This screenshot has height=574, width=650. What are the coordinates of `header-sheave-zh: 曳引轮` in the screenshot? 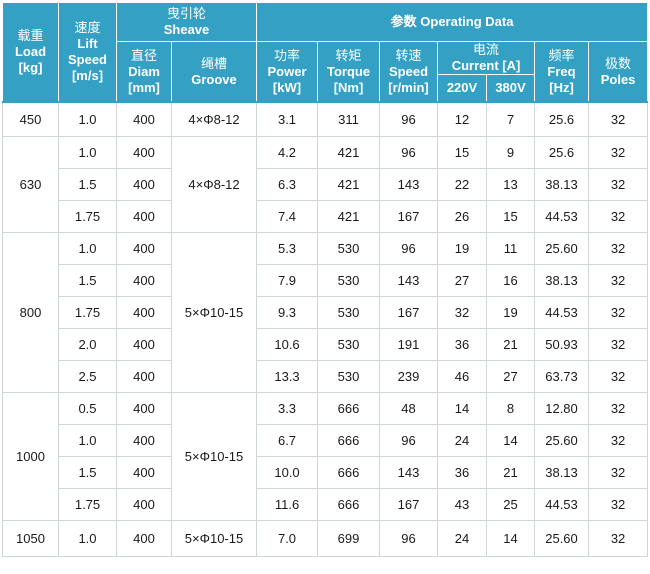 It's located at (187, 13).